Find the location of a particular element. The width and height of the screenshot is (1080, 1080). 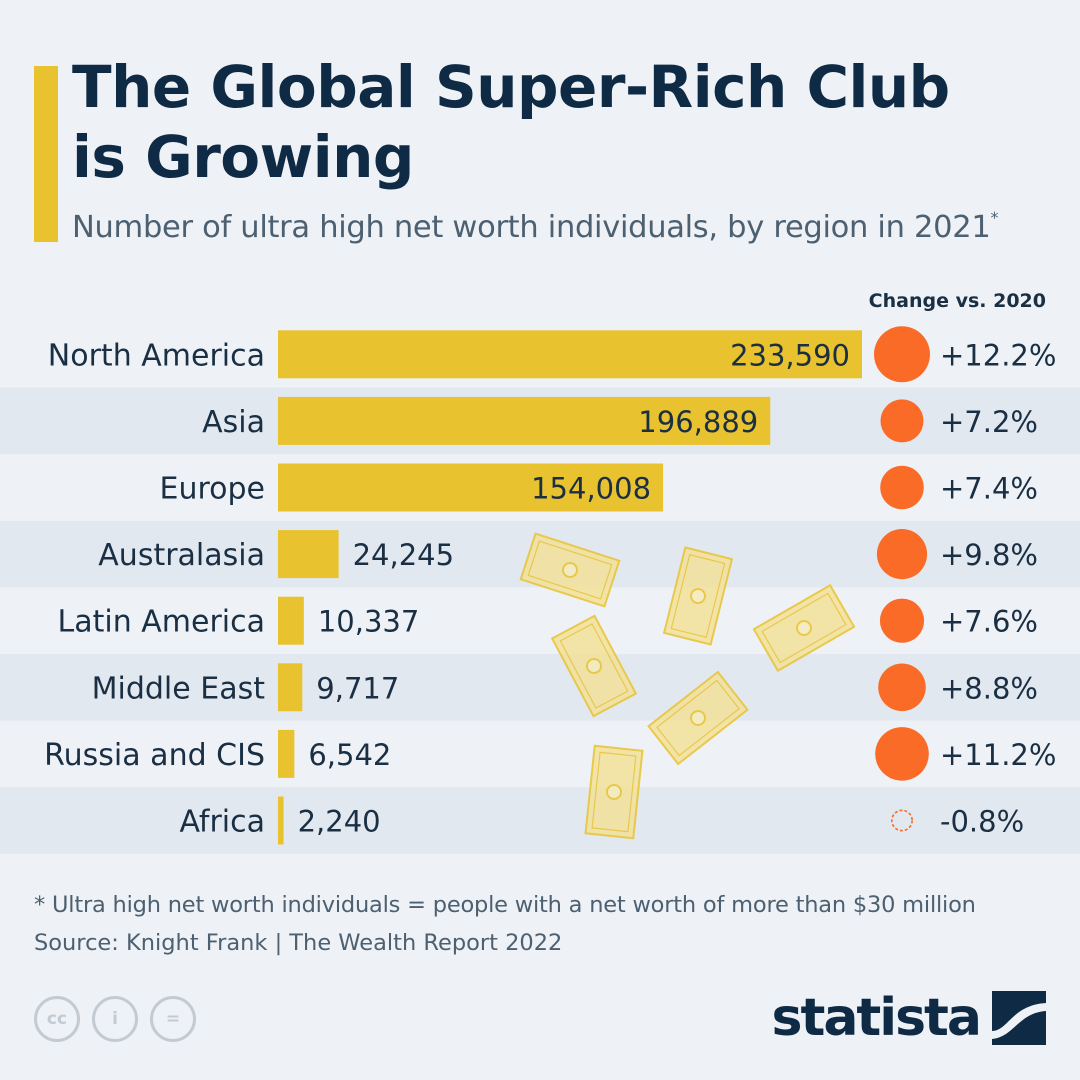

change-label: +8.8% is located at coordinates (989, 688).